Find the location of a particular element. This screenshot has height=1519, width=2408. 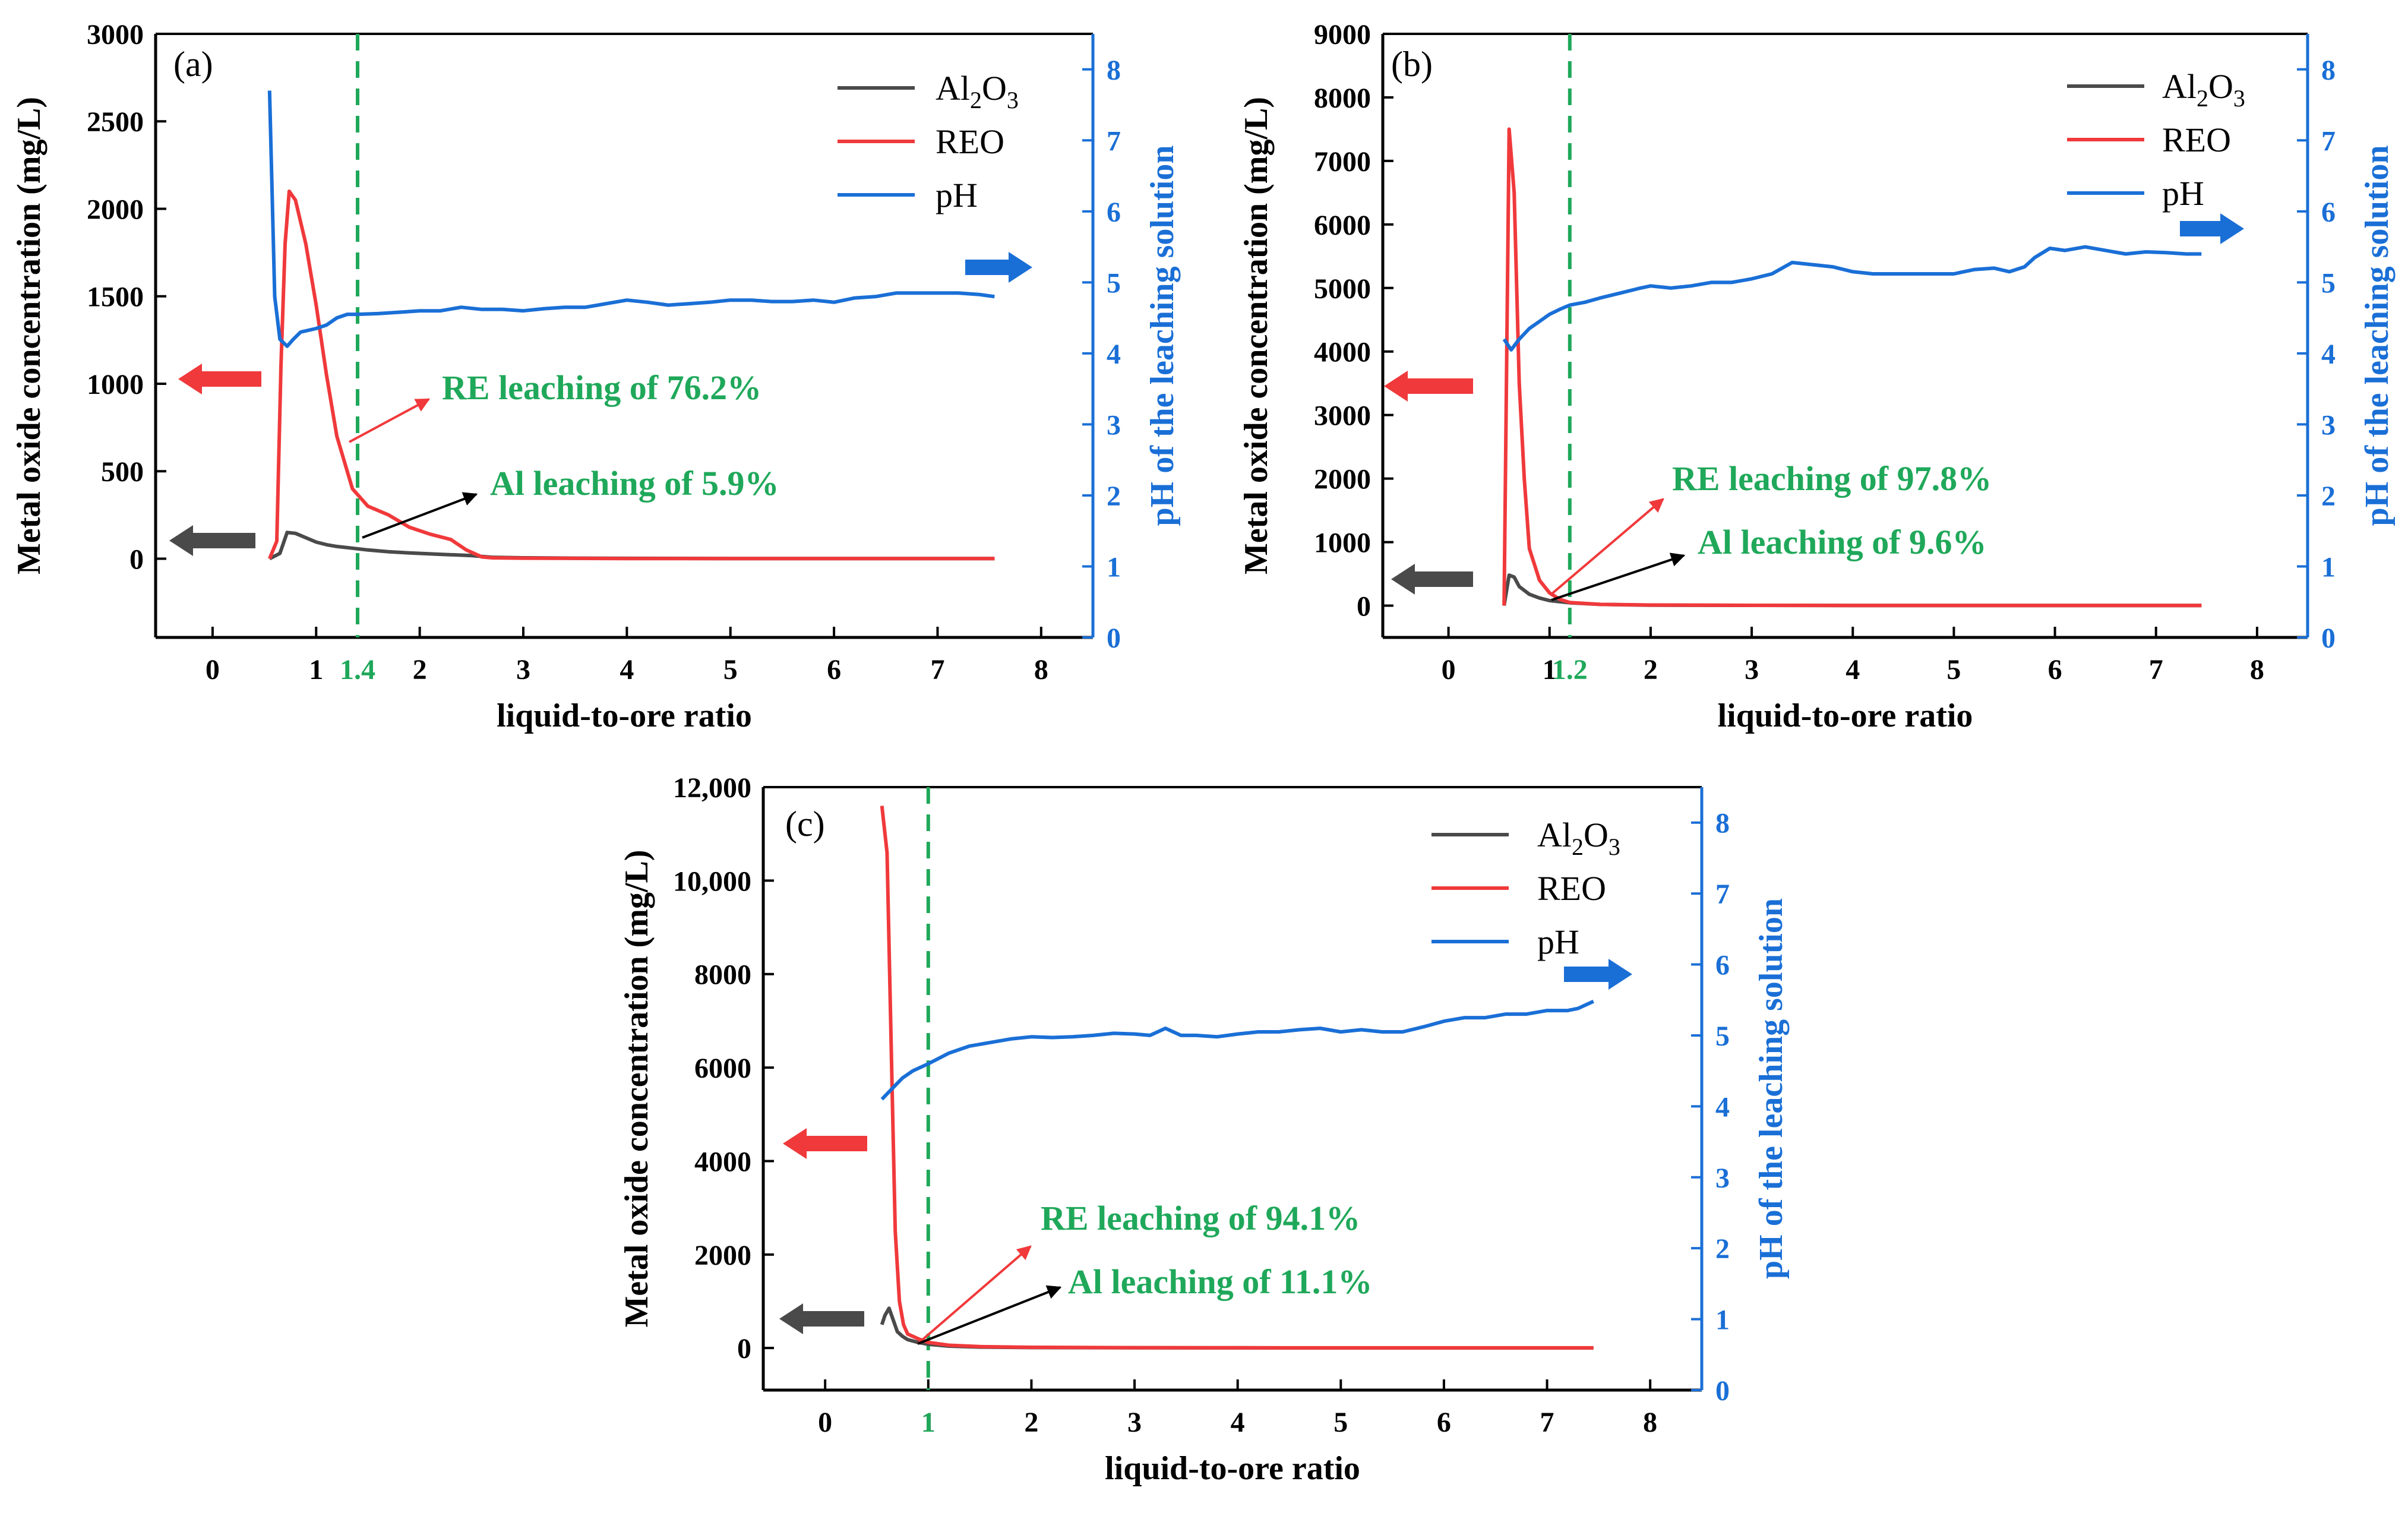

al-leaching-annotation: Al leaching of 5.9% is located at coordinates (634, 483).